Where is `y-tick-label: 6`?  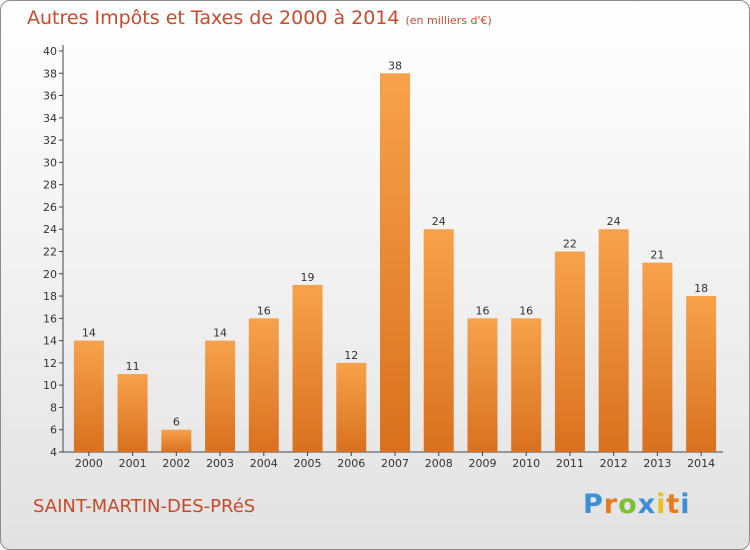 y-tick-label: 6 is located at coordinates (53, 430).